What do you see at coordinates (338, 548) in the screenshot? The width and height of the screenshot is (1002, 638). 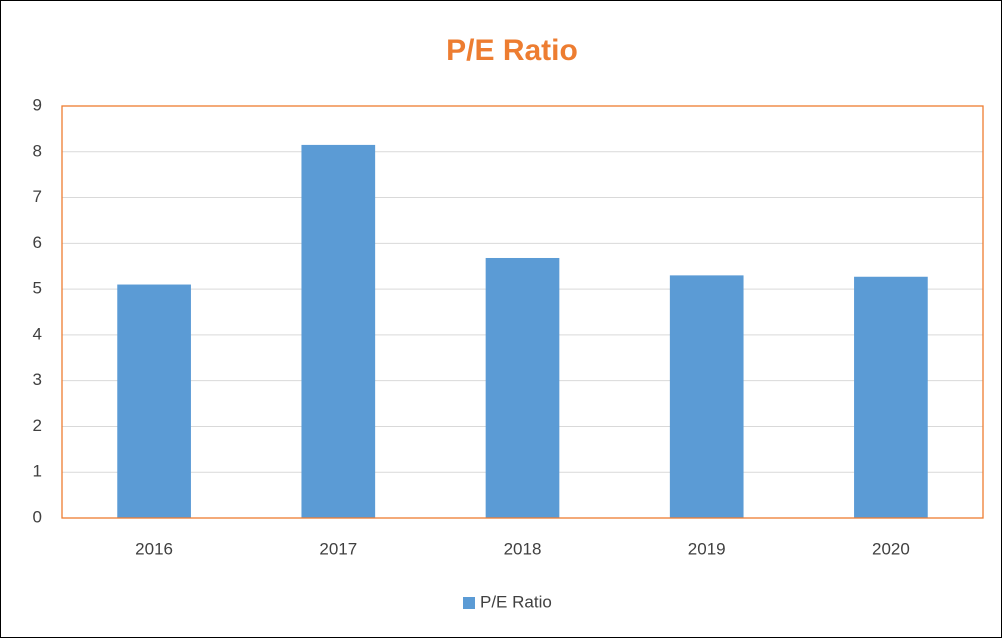 I see `x-tick-label: 2017` at bounding box center [338, 548].